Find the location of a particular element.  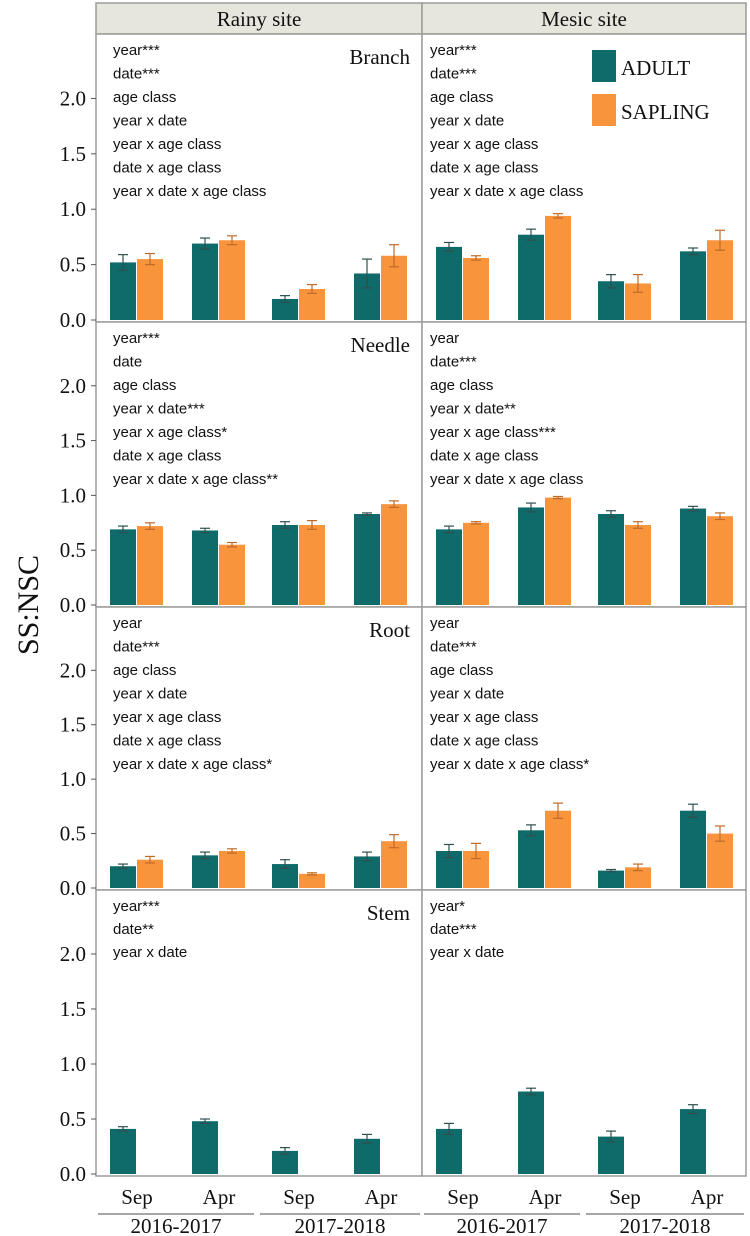

tissue-label: Needle is located at coordinates (380, 345).